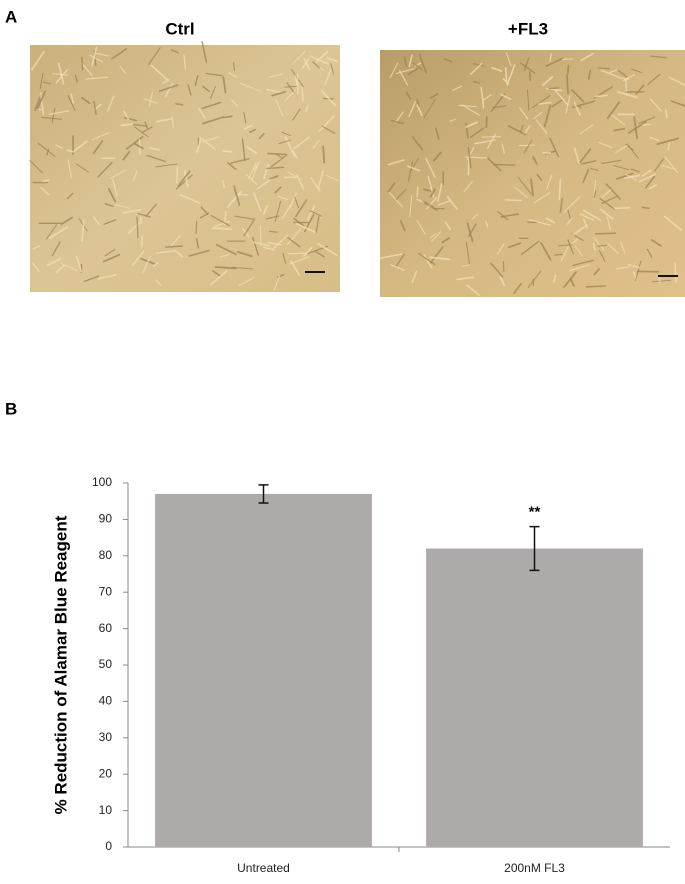 This screenshot has height=884, width=685. I want to click on error-bar, so click(263, 494).